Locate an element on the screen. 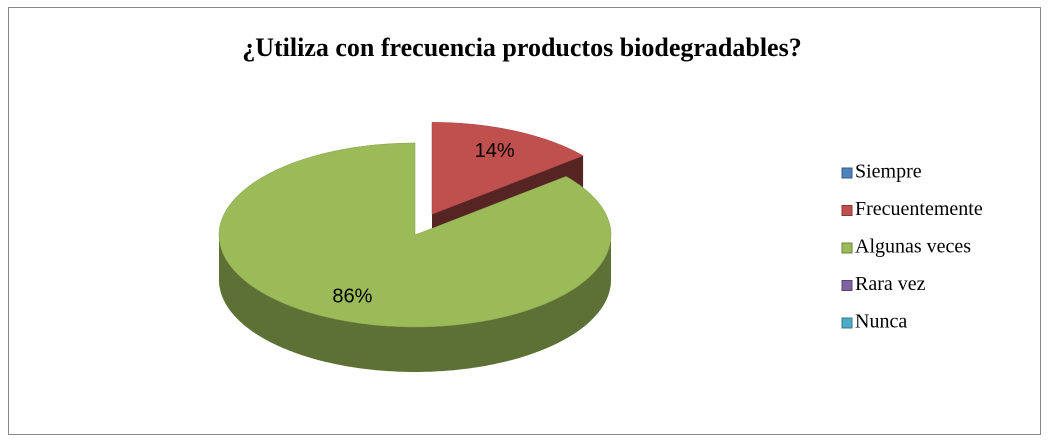 The image size is (1049, 441). legend-entry: Frecuentemente is located at coordinates (912, 209).